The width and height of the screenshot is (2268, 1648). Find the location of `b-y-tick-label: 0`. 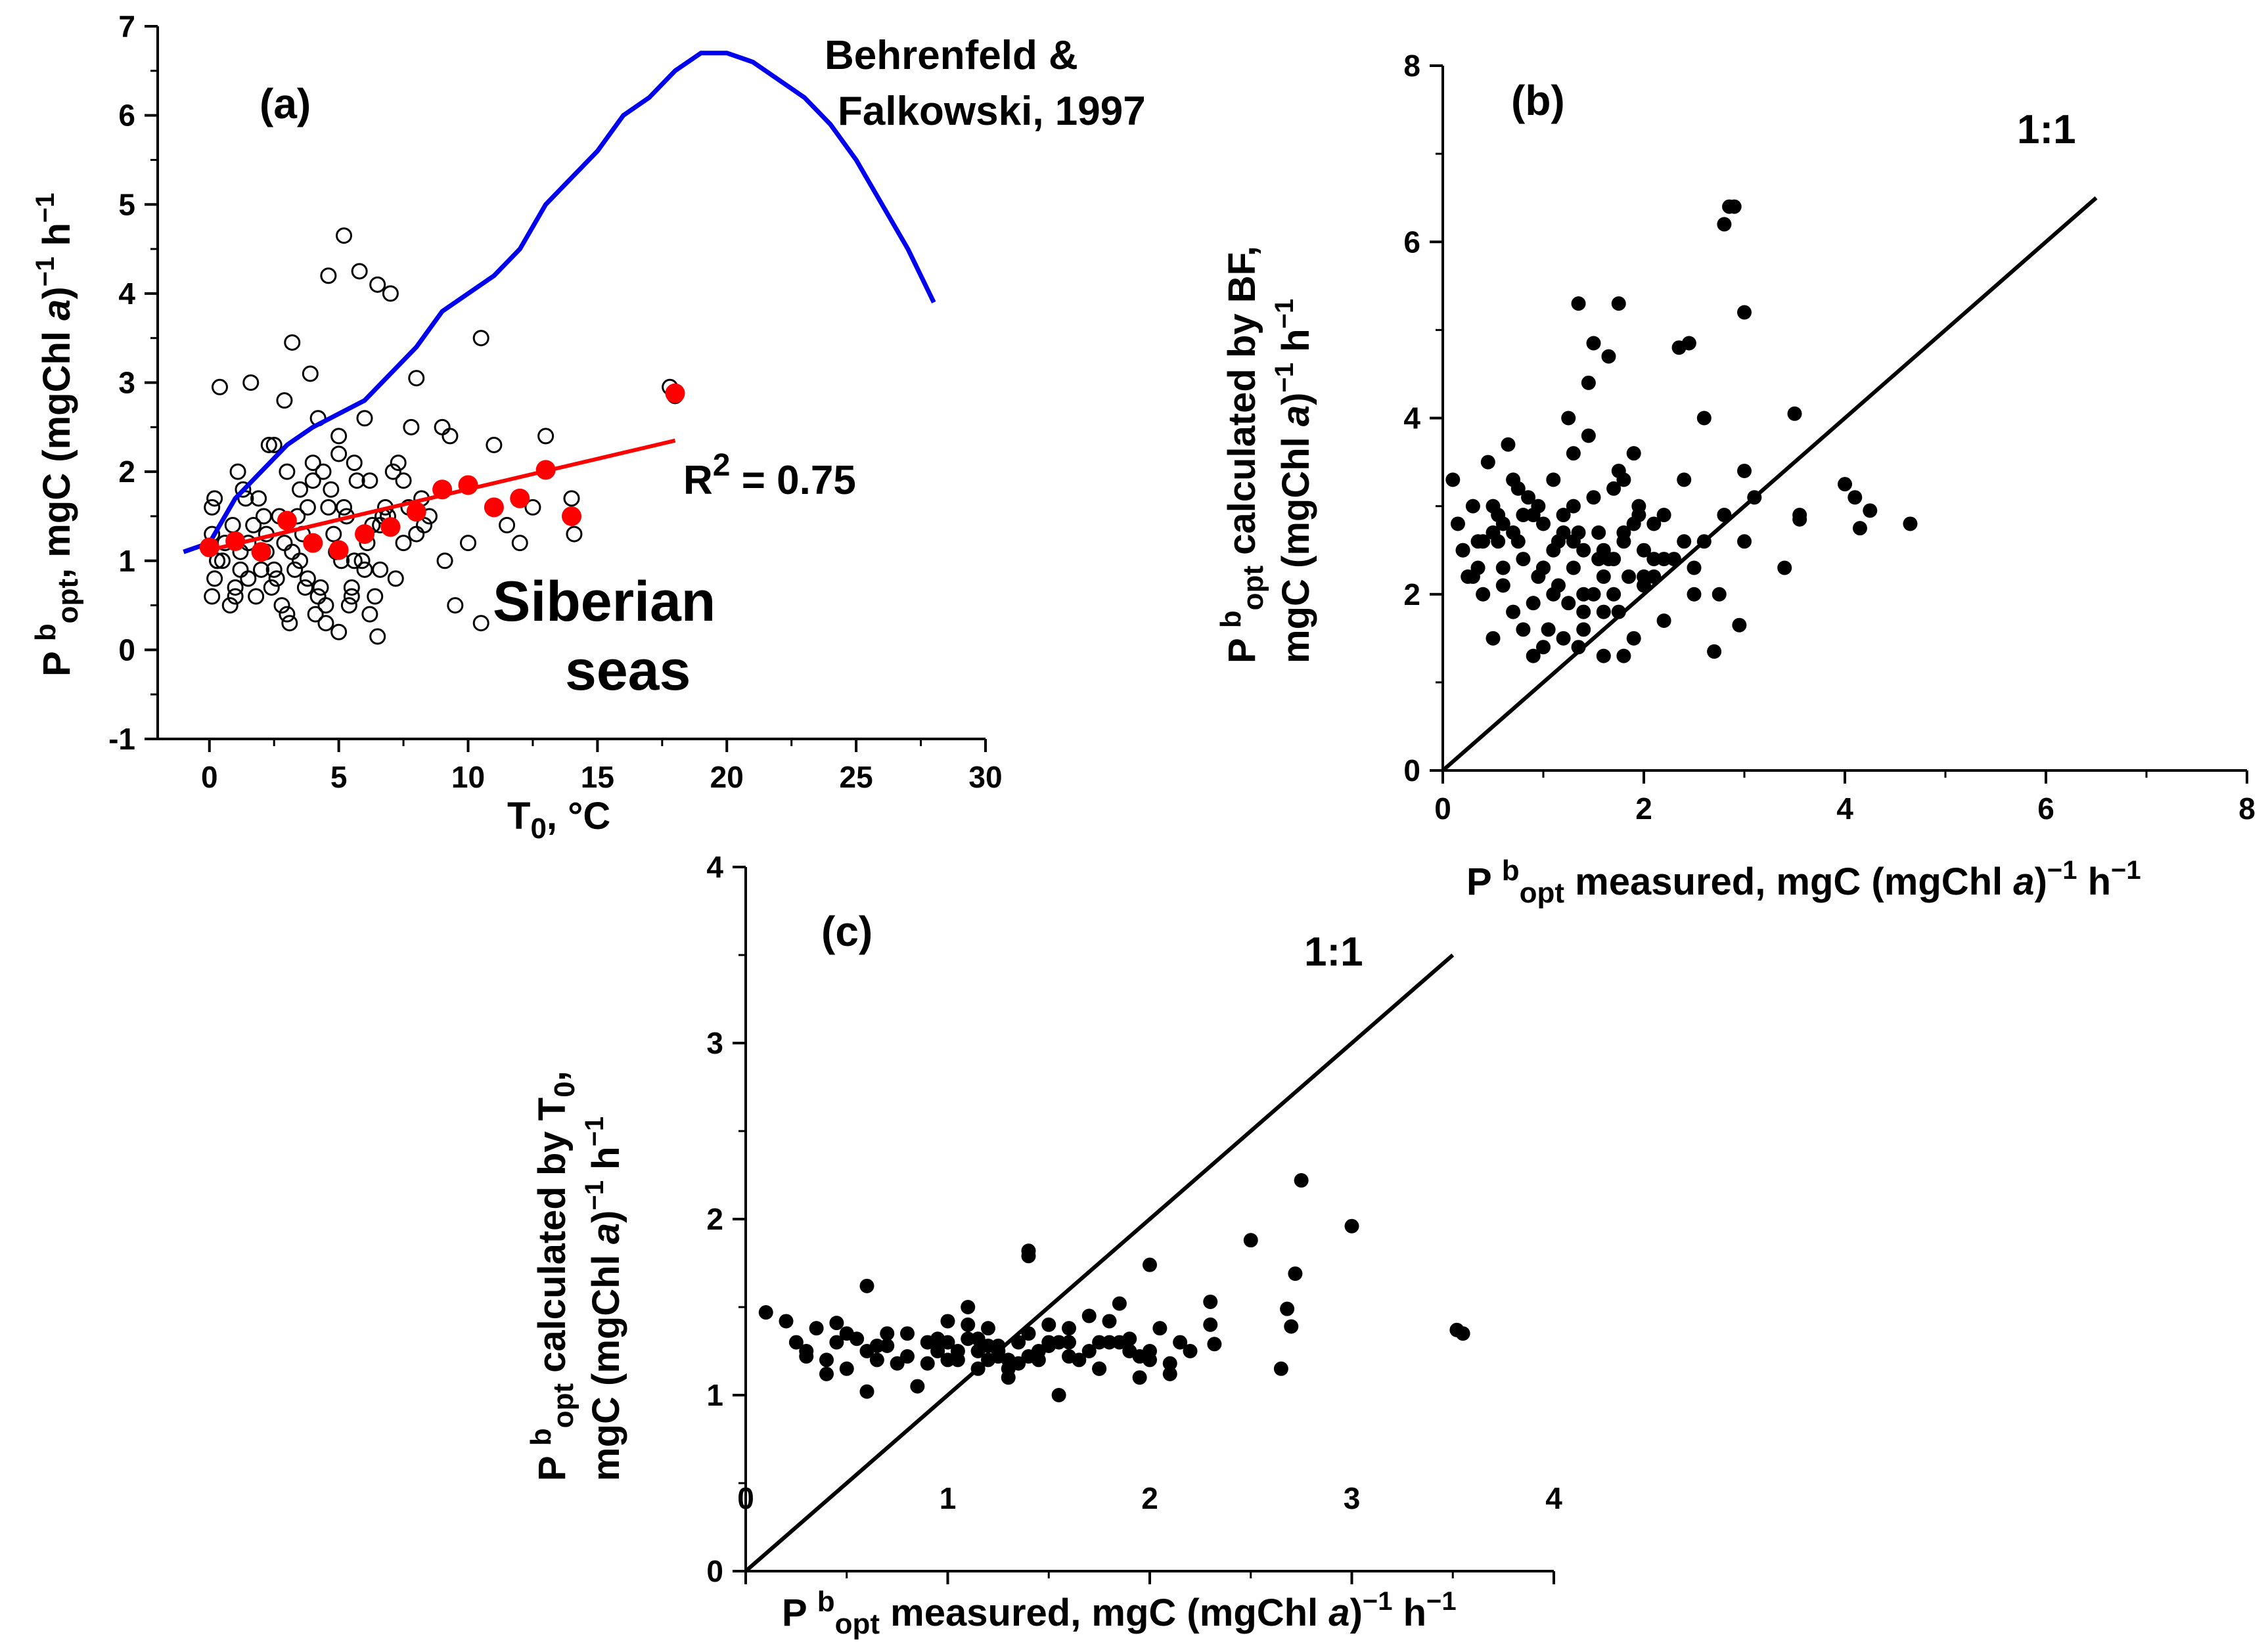

b-y-tick-label: 0 is located at coordinates (1411, 770).